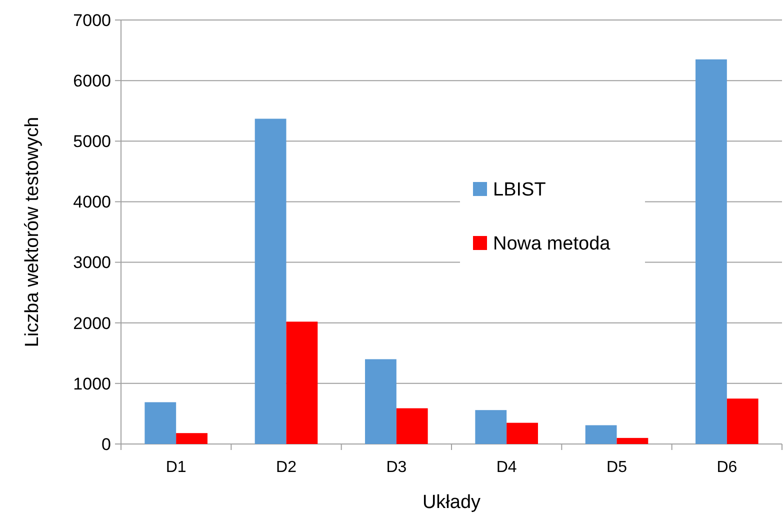 The height and width of the screenshot is (520, 784). What do you see at coordinates (92, 384) in the screenshot?
I see `y-tick-label: 1000` at bounding box center [92, 384].